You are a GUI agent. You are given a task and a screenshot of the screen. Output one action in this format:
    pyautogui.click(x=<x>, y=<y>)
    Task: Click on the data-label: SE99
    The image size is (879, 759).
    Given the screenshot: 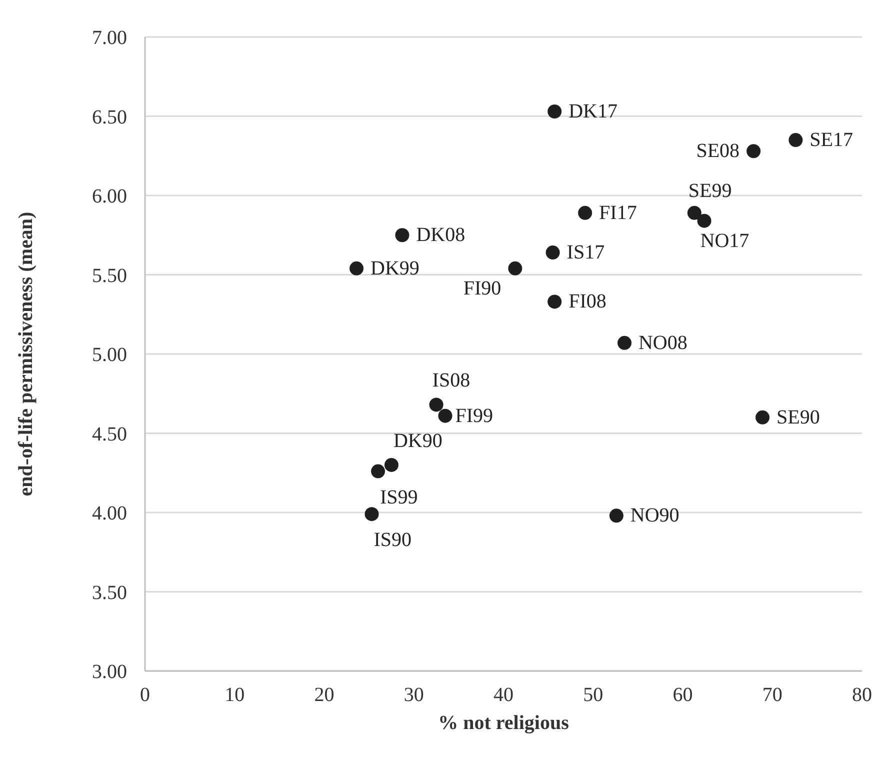 What is the action you would take?
    pyautogui.click(x=710, y=191)
    